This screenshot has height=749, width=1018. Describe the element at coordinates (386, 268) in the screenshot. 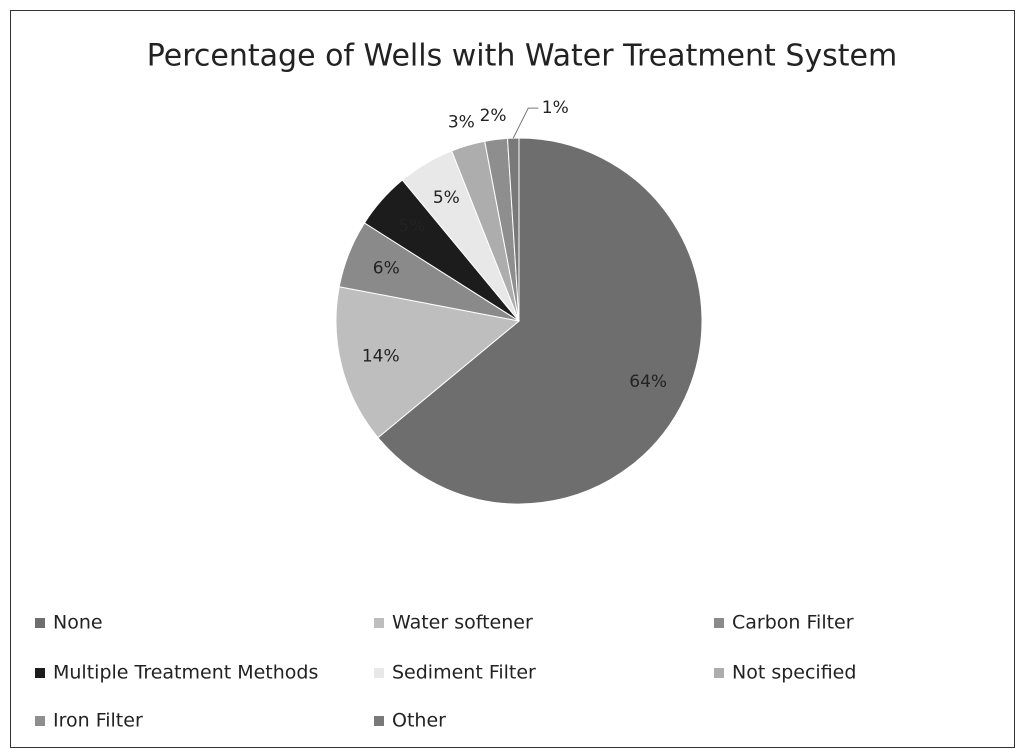

I see `data-label: 6%` at that location.